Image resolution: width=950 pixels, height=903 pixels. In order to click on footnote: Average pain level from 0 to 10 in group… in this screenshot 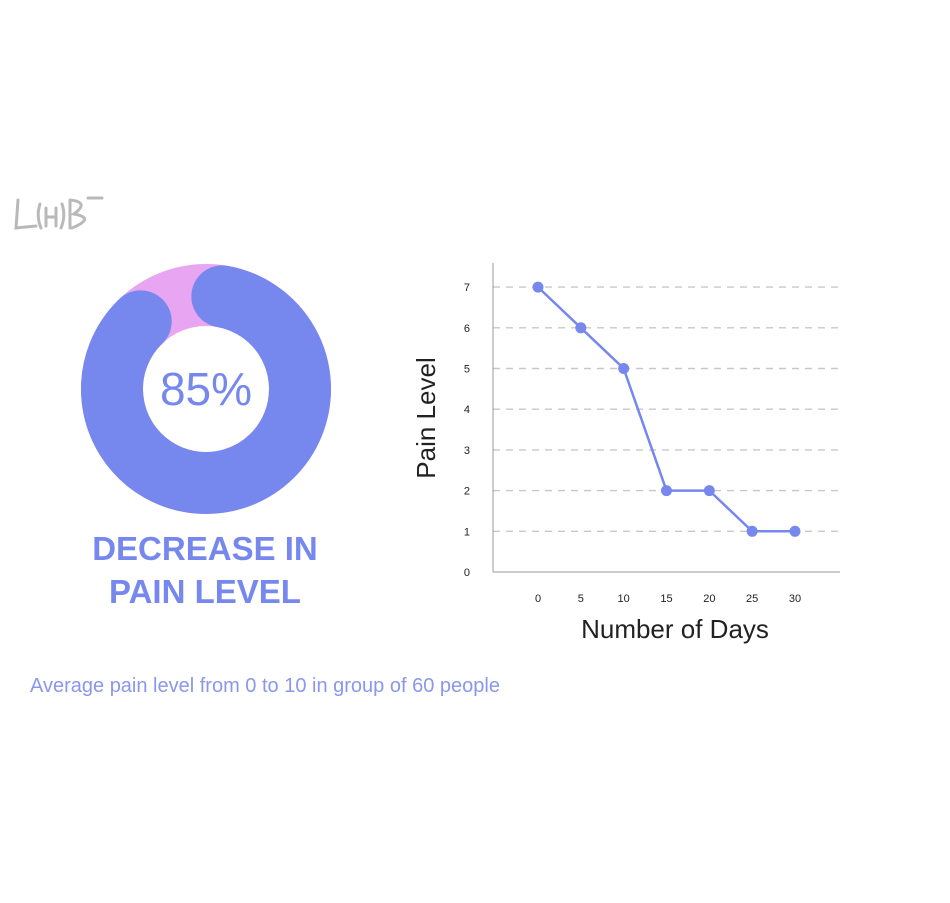, I will do `click(265, 686)`.